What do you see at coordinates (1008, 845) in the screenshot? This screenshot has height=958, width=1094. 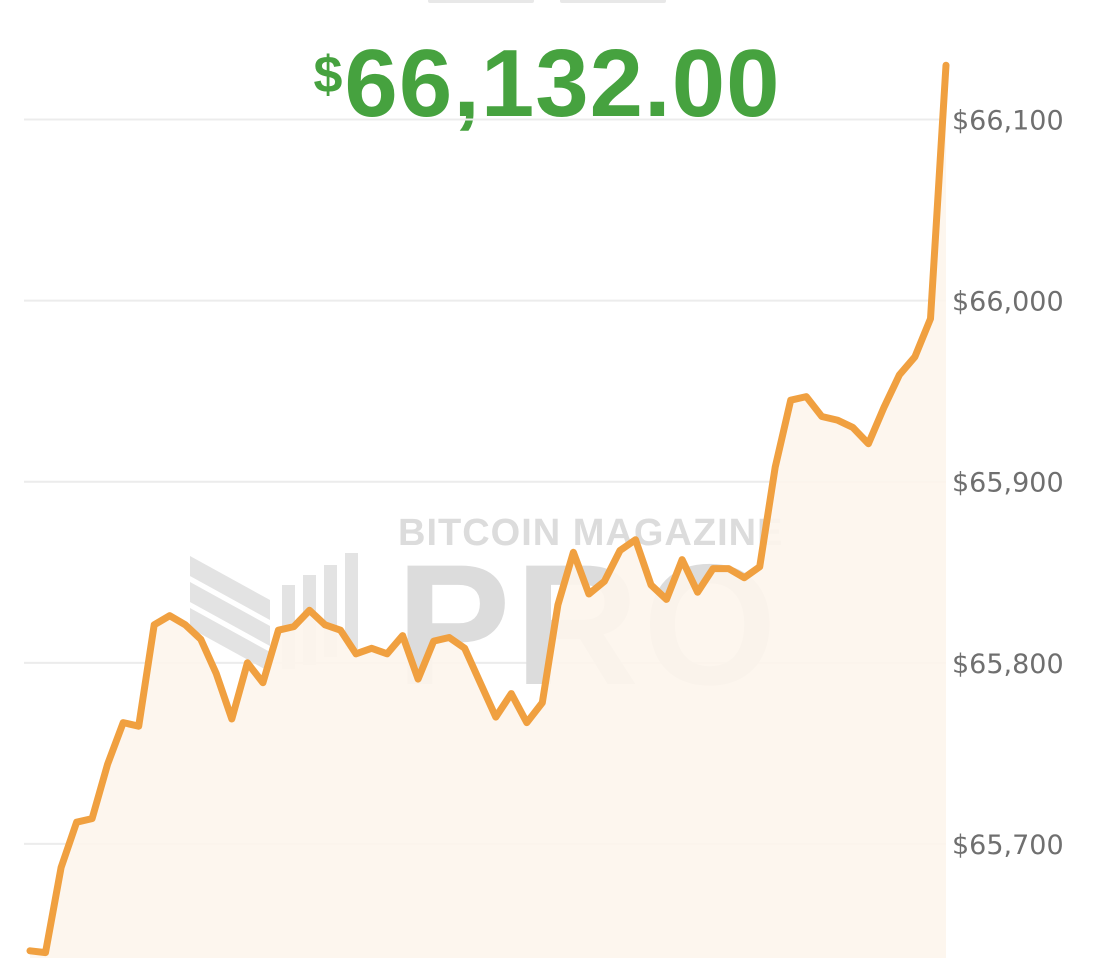 I see `y-tick-label: $65,700` at bounding box center [1008, 845].